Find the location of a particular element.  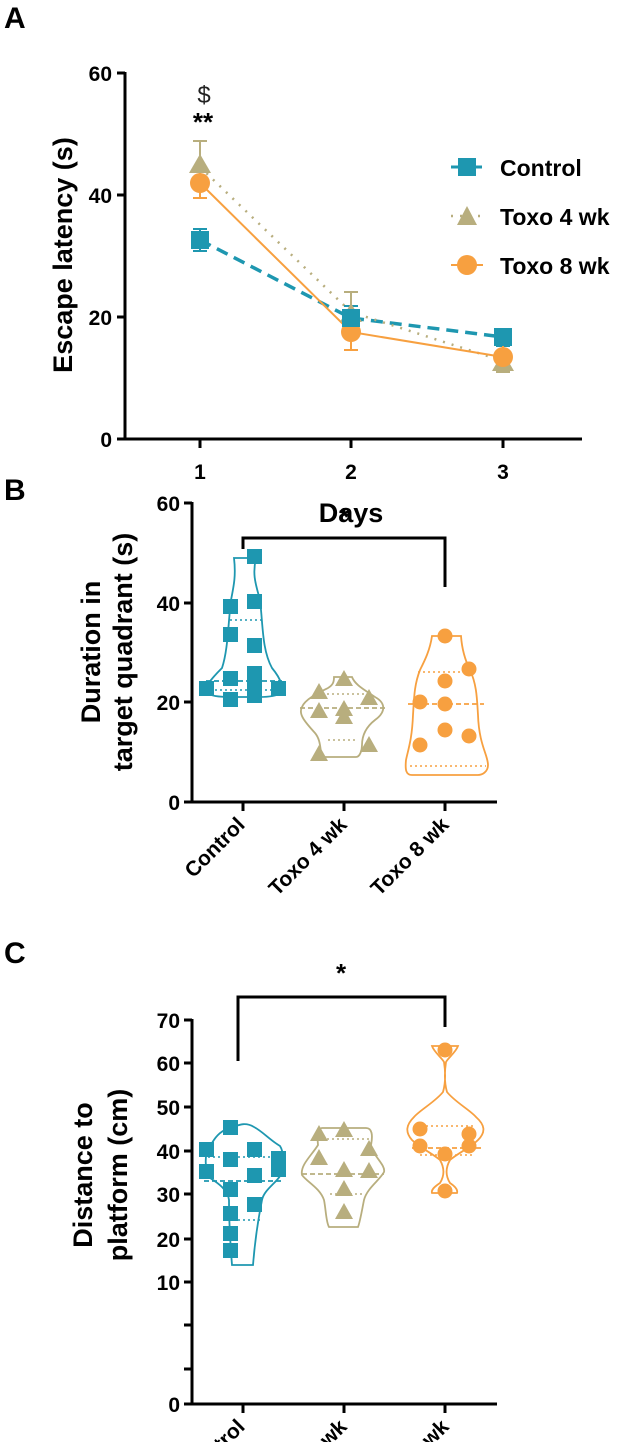

x-axis-title: Days is located at coordinates (351, 513).